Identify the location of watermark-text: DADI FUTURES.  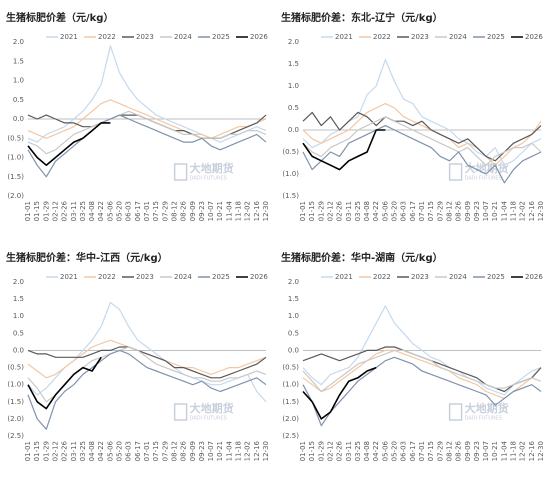
(483, 179).